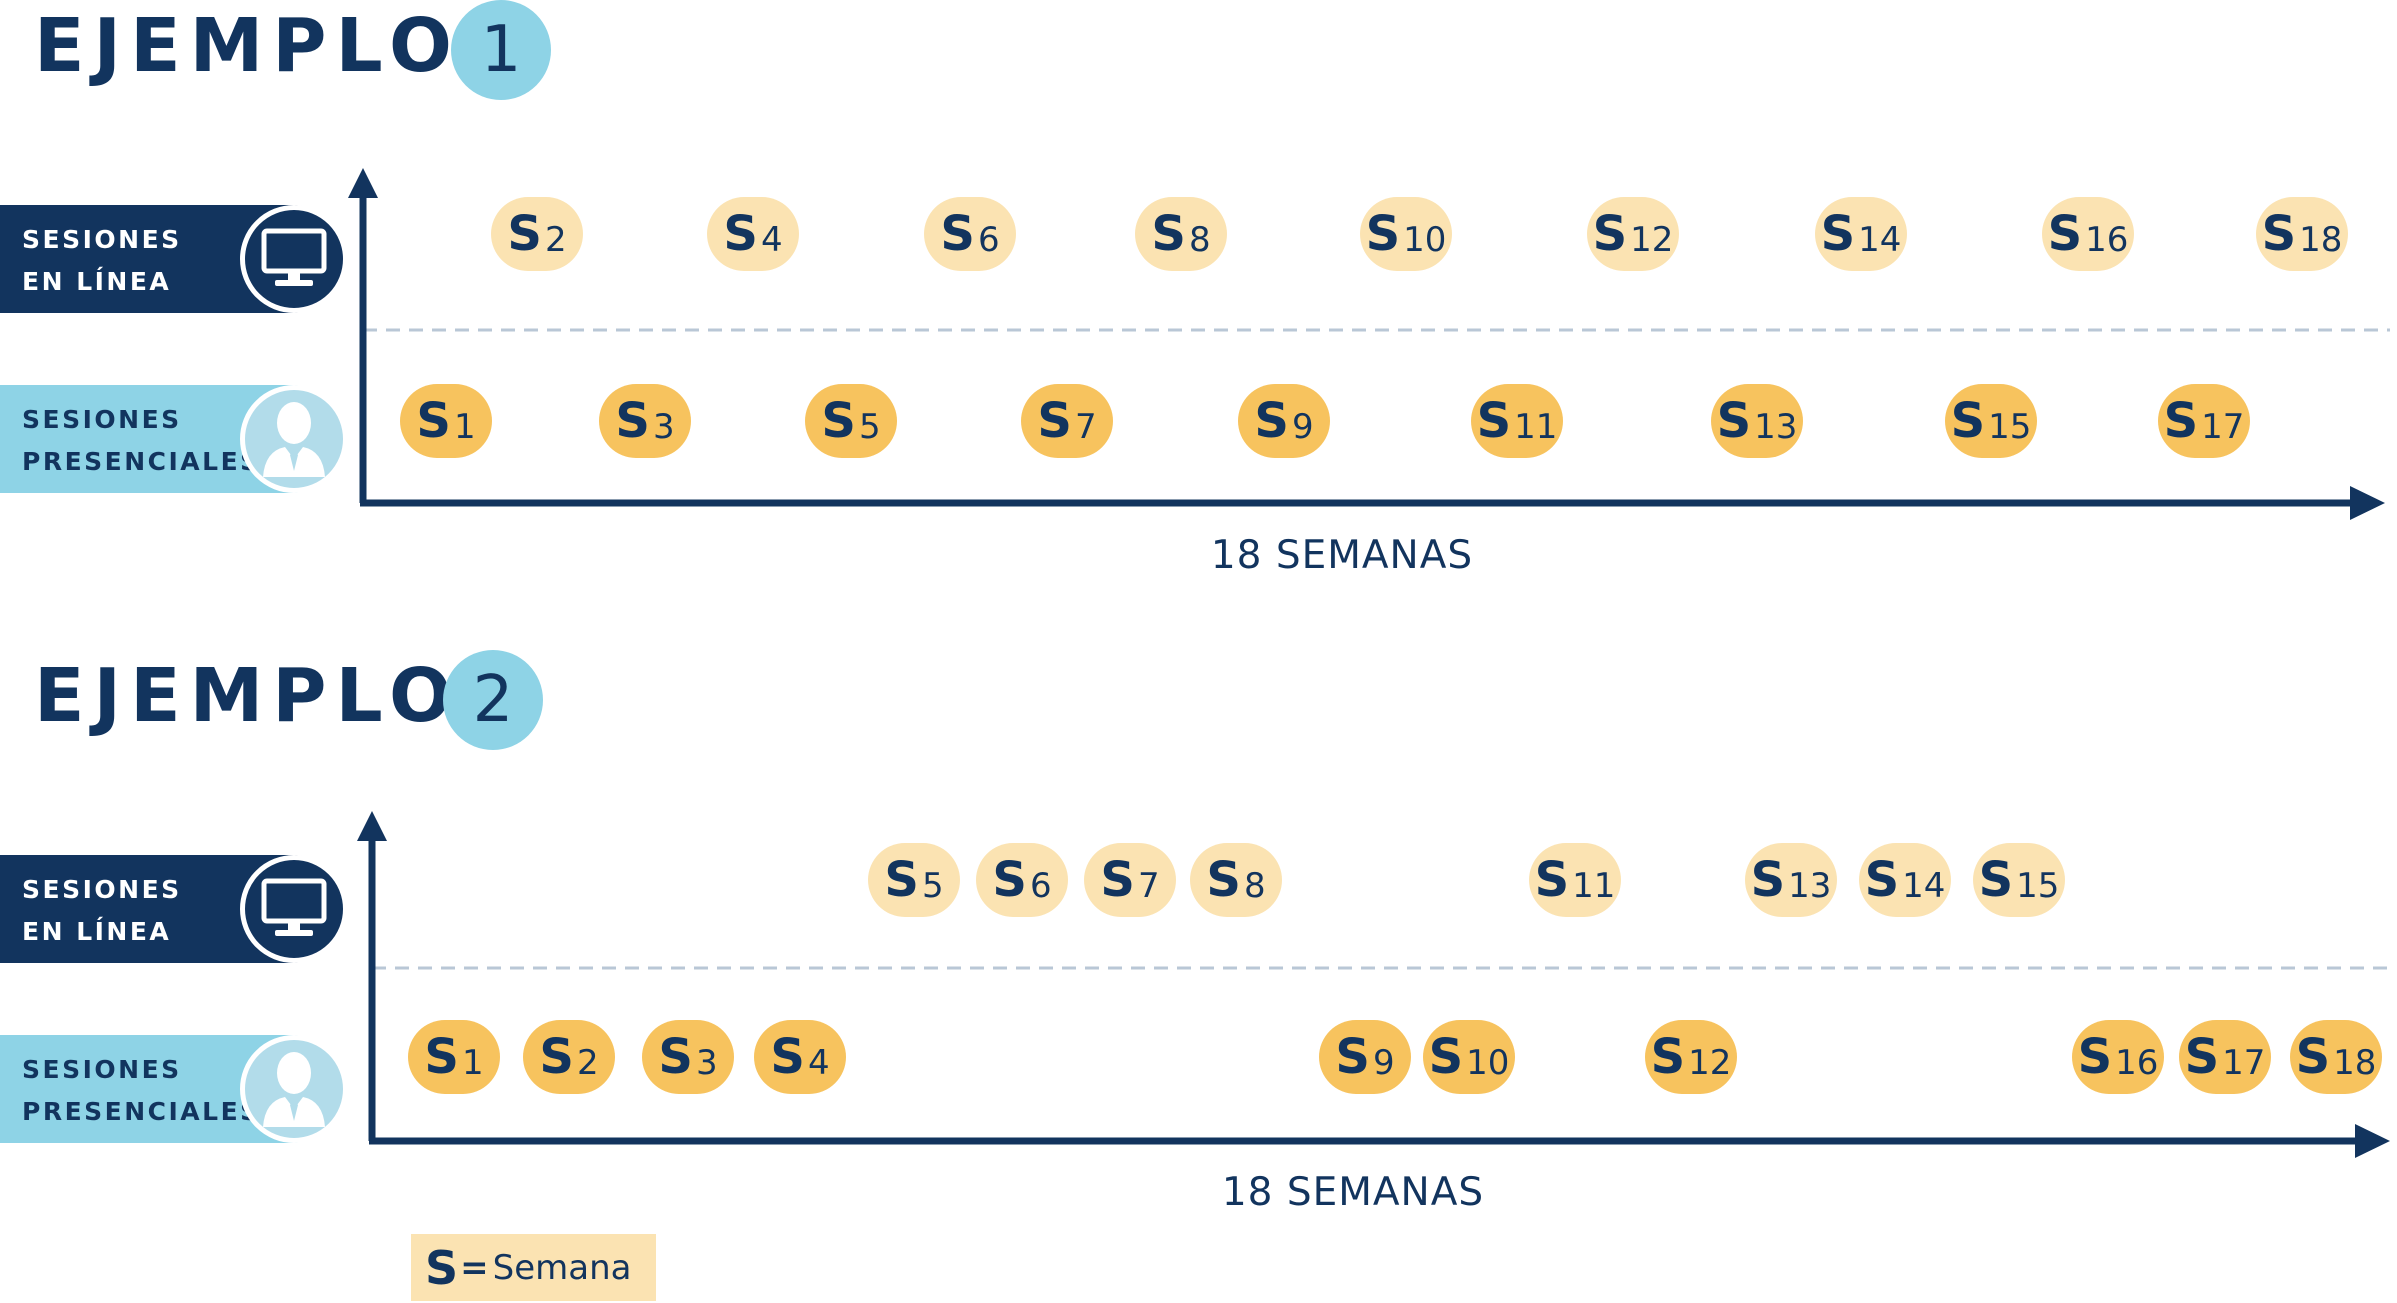  What do you see at coordinates (562, 1267) in the screenshot?
I see `legend-text: Semana` at bounding box center [562, 1267].